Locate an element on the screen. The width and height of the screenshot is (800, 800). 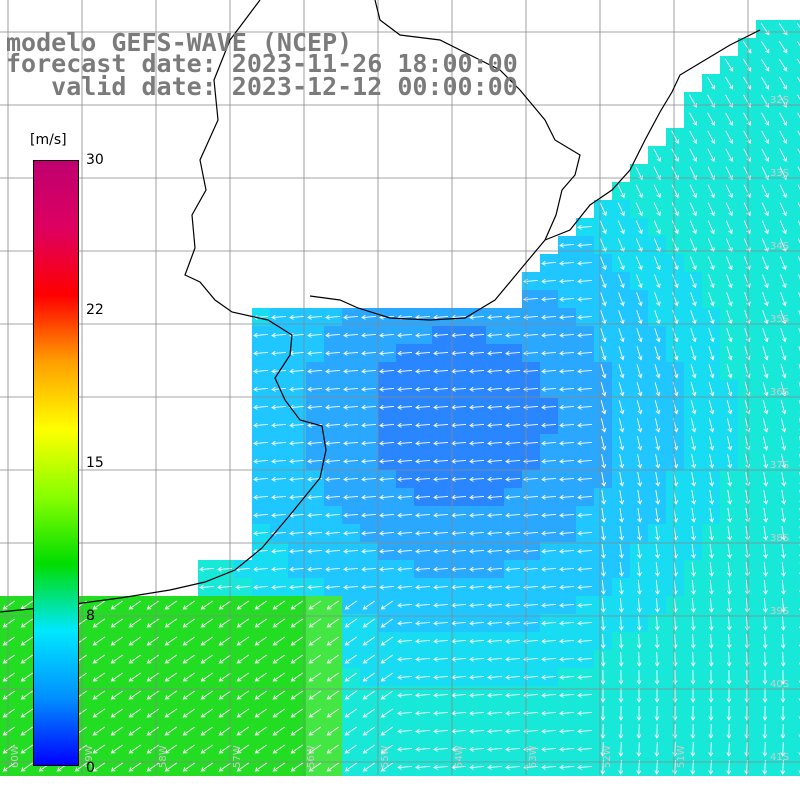
wind-cell is located at coordinates (796, 605).